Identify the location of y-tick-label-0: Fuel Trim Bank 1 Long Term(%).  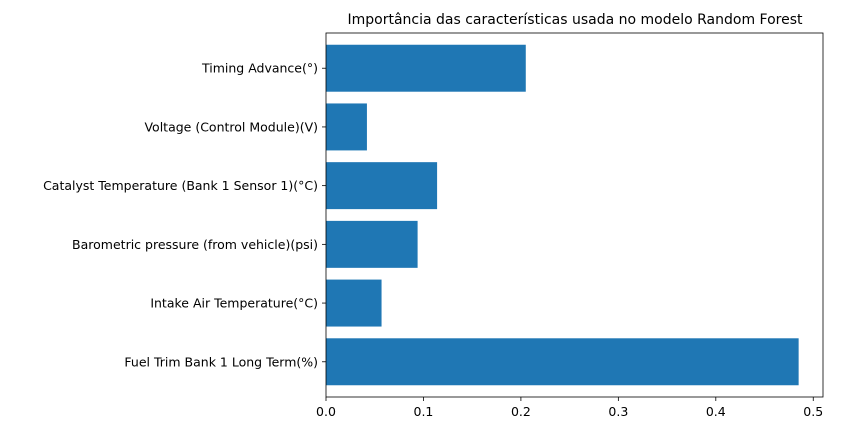
(221, 361).